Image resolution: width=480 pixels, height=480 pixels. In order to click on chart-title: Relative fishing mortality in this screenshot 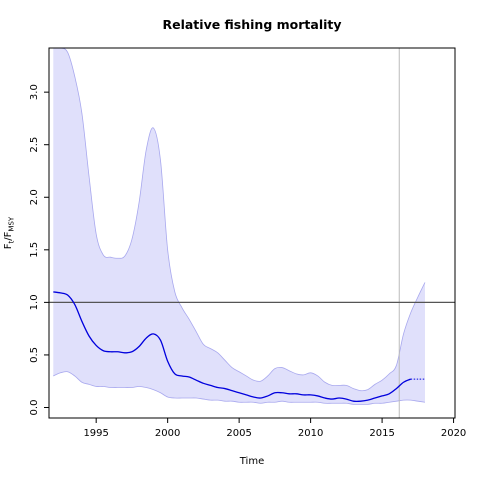, I will do `click(251, 24)`.